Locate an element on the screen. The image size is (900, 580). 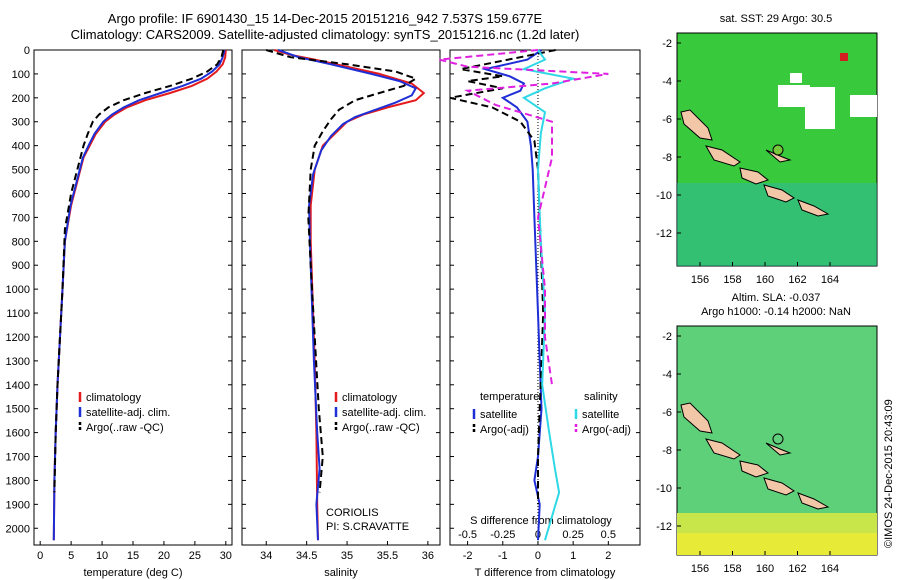
depth-tick-label: 0 is located at coordinates (27, 51).